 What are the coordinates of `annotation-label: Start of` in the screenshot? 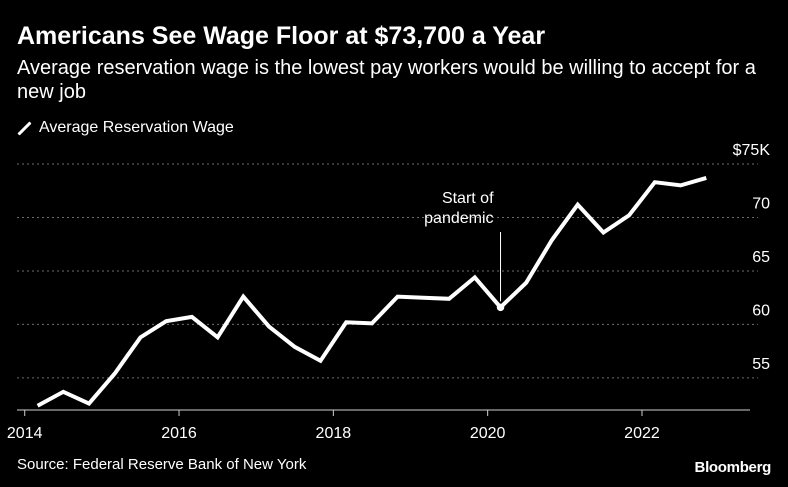 It's located at (468, 198).